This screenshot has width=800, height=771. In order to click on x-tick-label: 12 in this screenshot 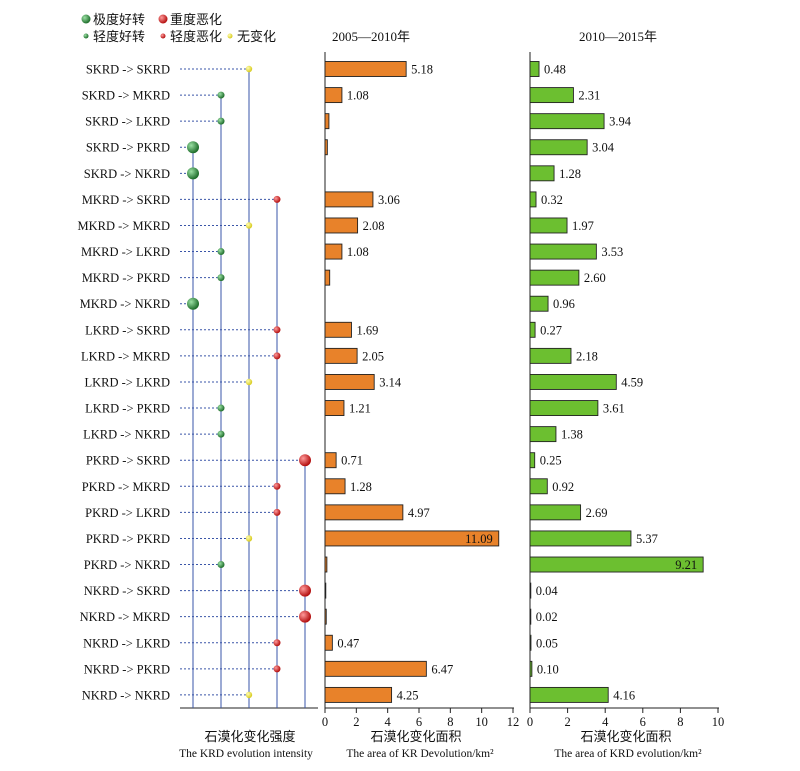, I will do `click(513, 722)`.